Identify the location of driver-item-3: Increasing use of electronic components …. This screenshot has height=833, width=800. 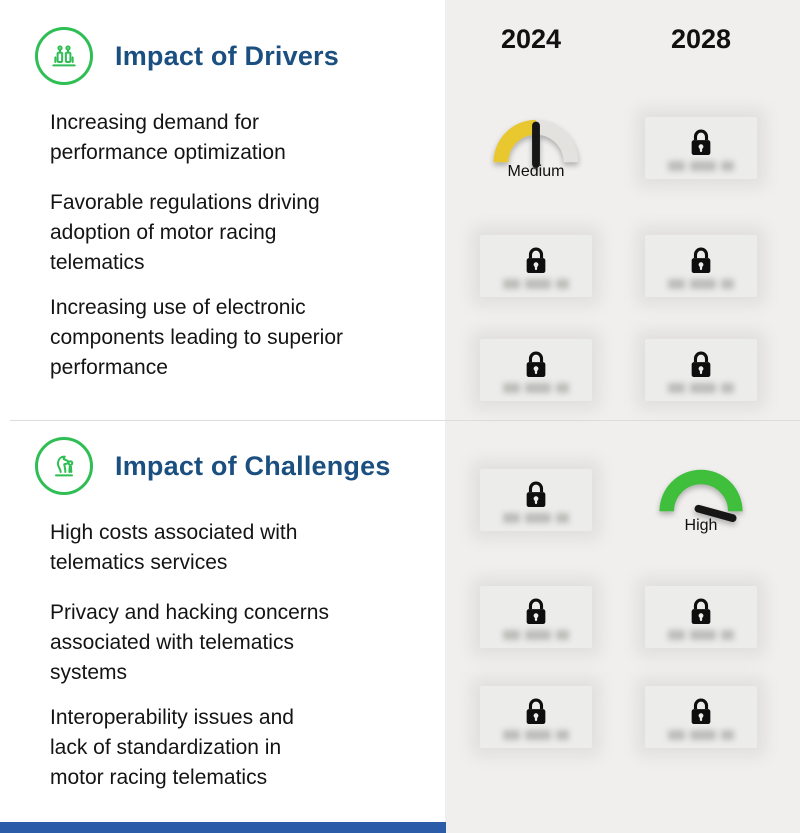
(197, 337).